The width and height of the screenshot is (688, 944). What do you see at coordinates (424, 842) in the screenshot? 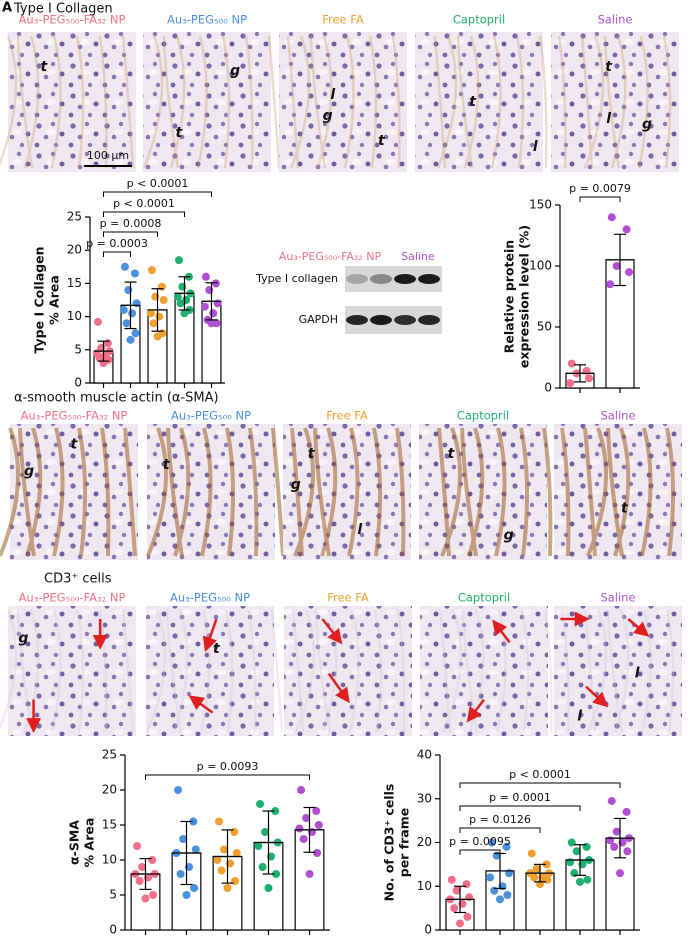
I see `y-tick-label: 20` at bounding box center [424, 842].